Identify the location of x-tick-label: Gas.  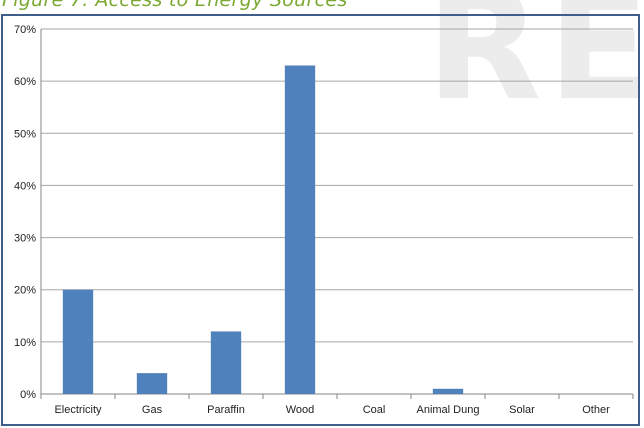
(152, 410).